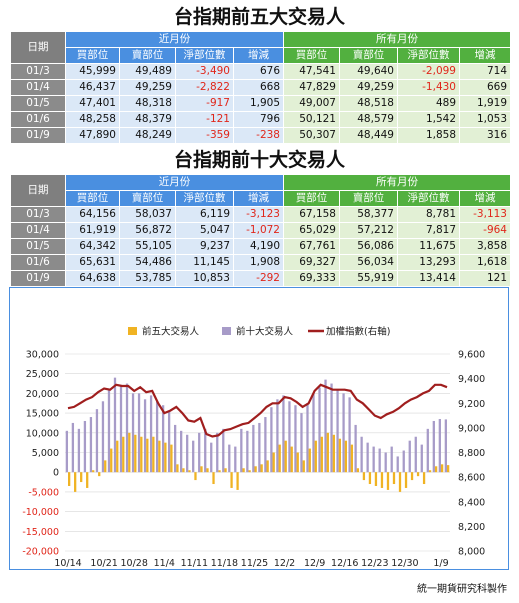 The image size is (519, 603). What do you see at coordinates (147, 71) in the screenshot?
I see `cell-value: 49,489` at bounding box center [147, 71].